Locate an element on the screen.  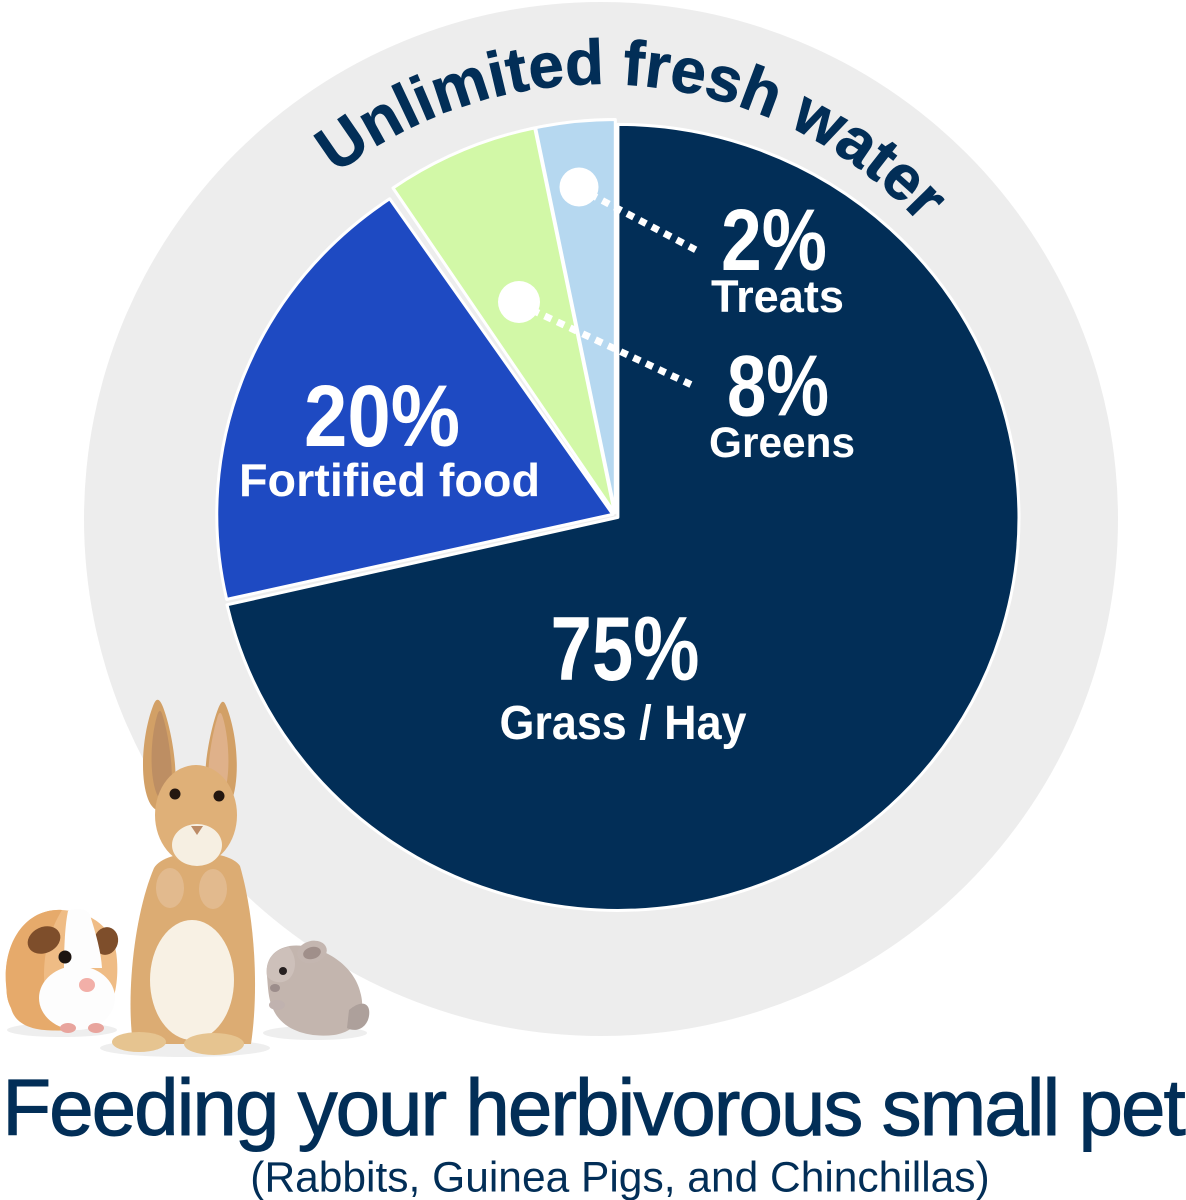
svg-text:Feeding your herbivorous small: Feeding your herbivorous small pet is located at coordinates (593, 1107).